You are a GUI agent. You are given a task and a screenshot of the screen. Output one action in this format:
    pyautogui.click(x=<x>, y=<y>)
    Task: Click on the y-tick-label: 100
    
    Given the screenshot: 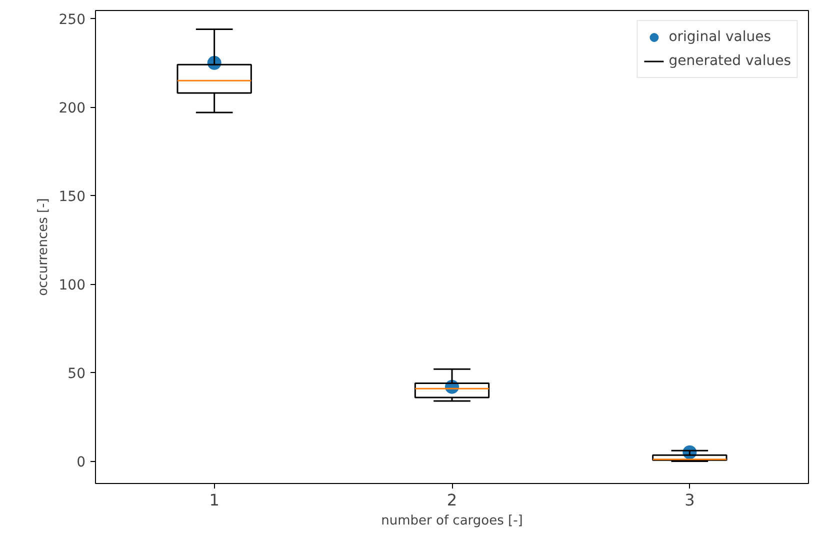 What is the action you would take?
    pyautogui.click(x=72, y=286)
    